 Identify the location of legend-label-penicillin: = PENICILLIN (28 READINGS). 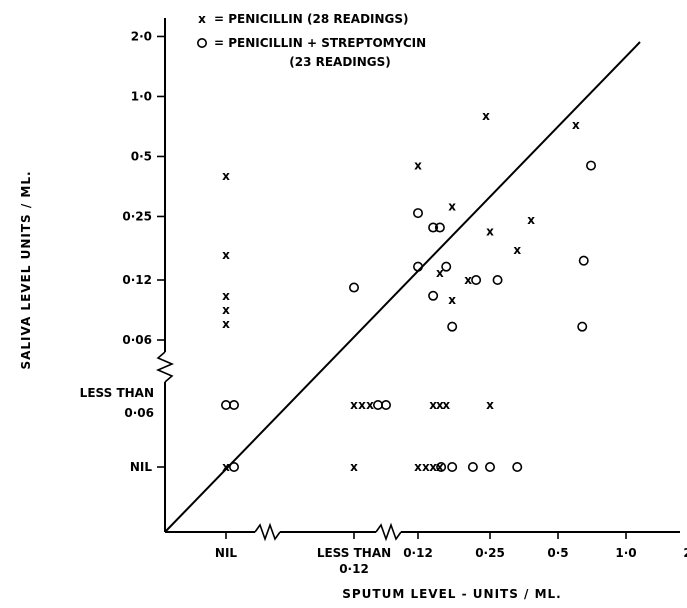
(311, 19).